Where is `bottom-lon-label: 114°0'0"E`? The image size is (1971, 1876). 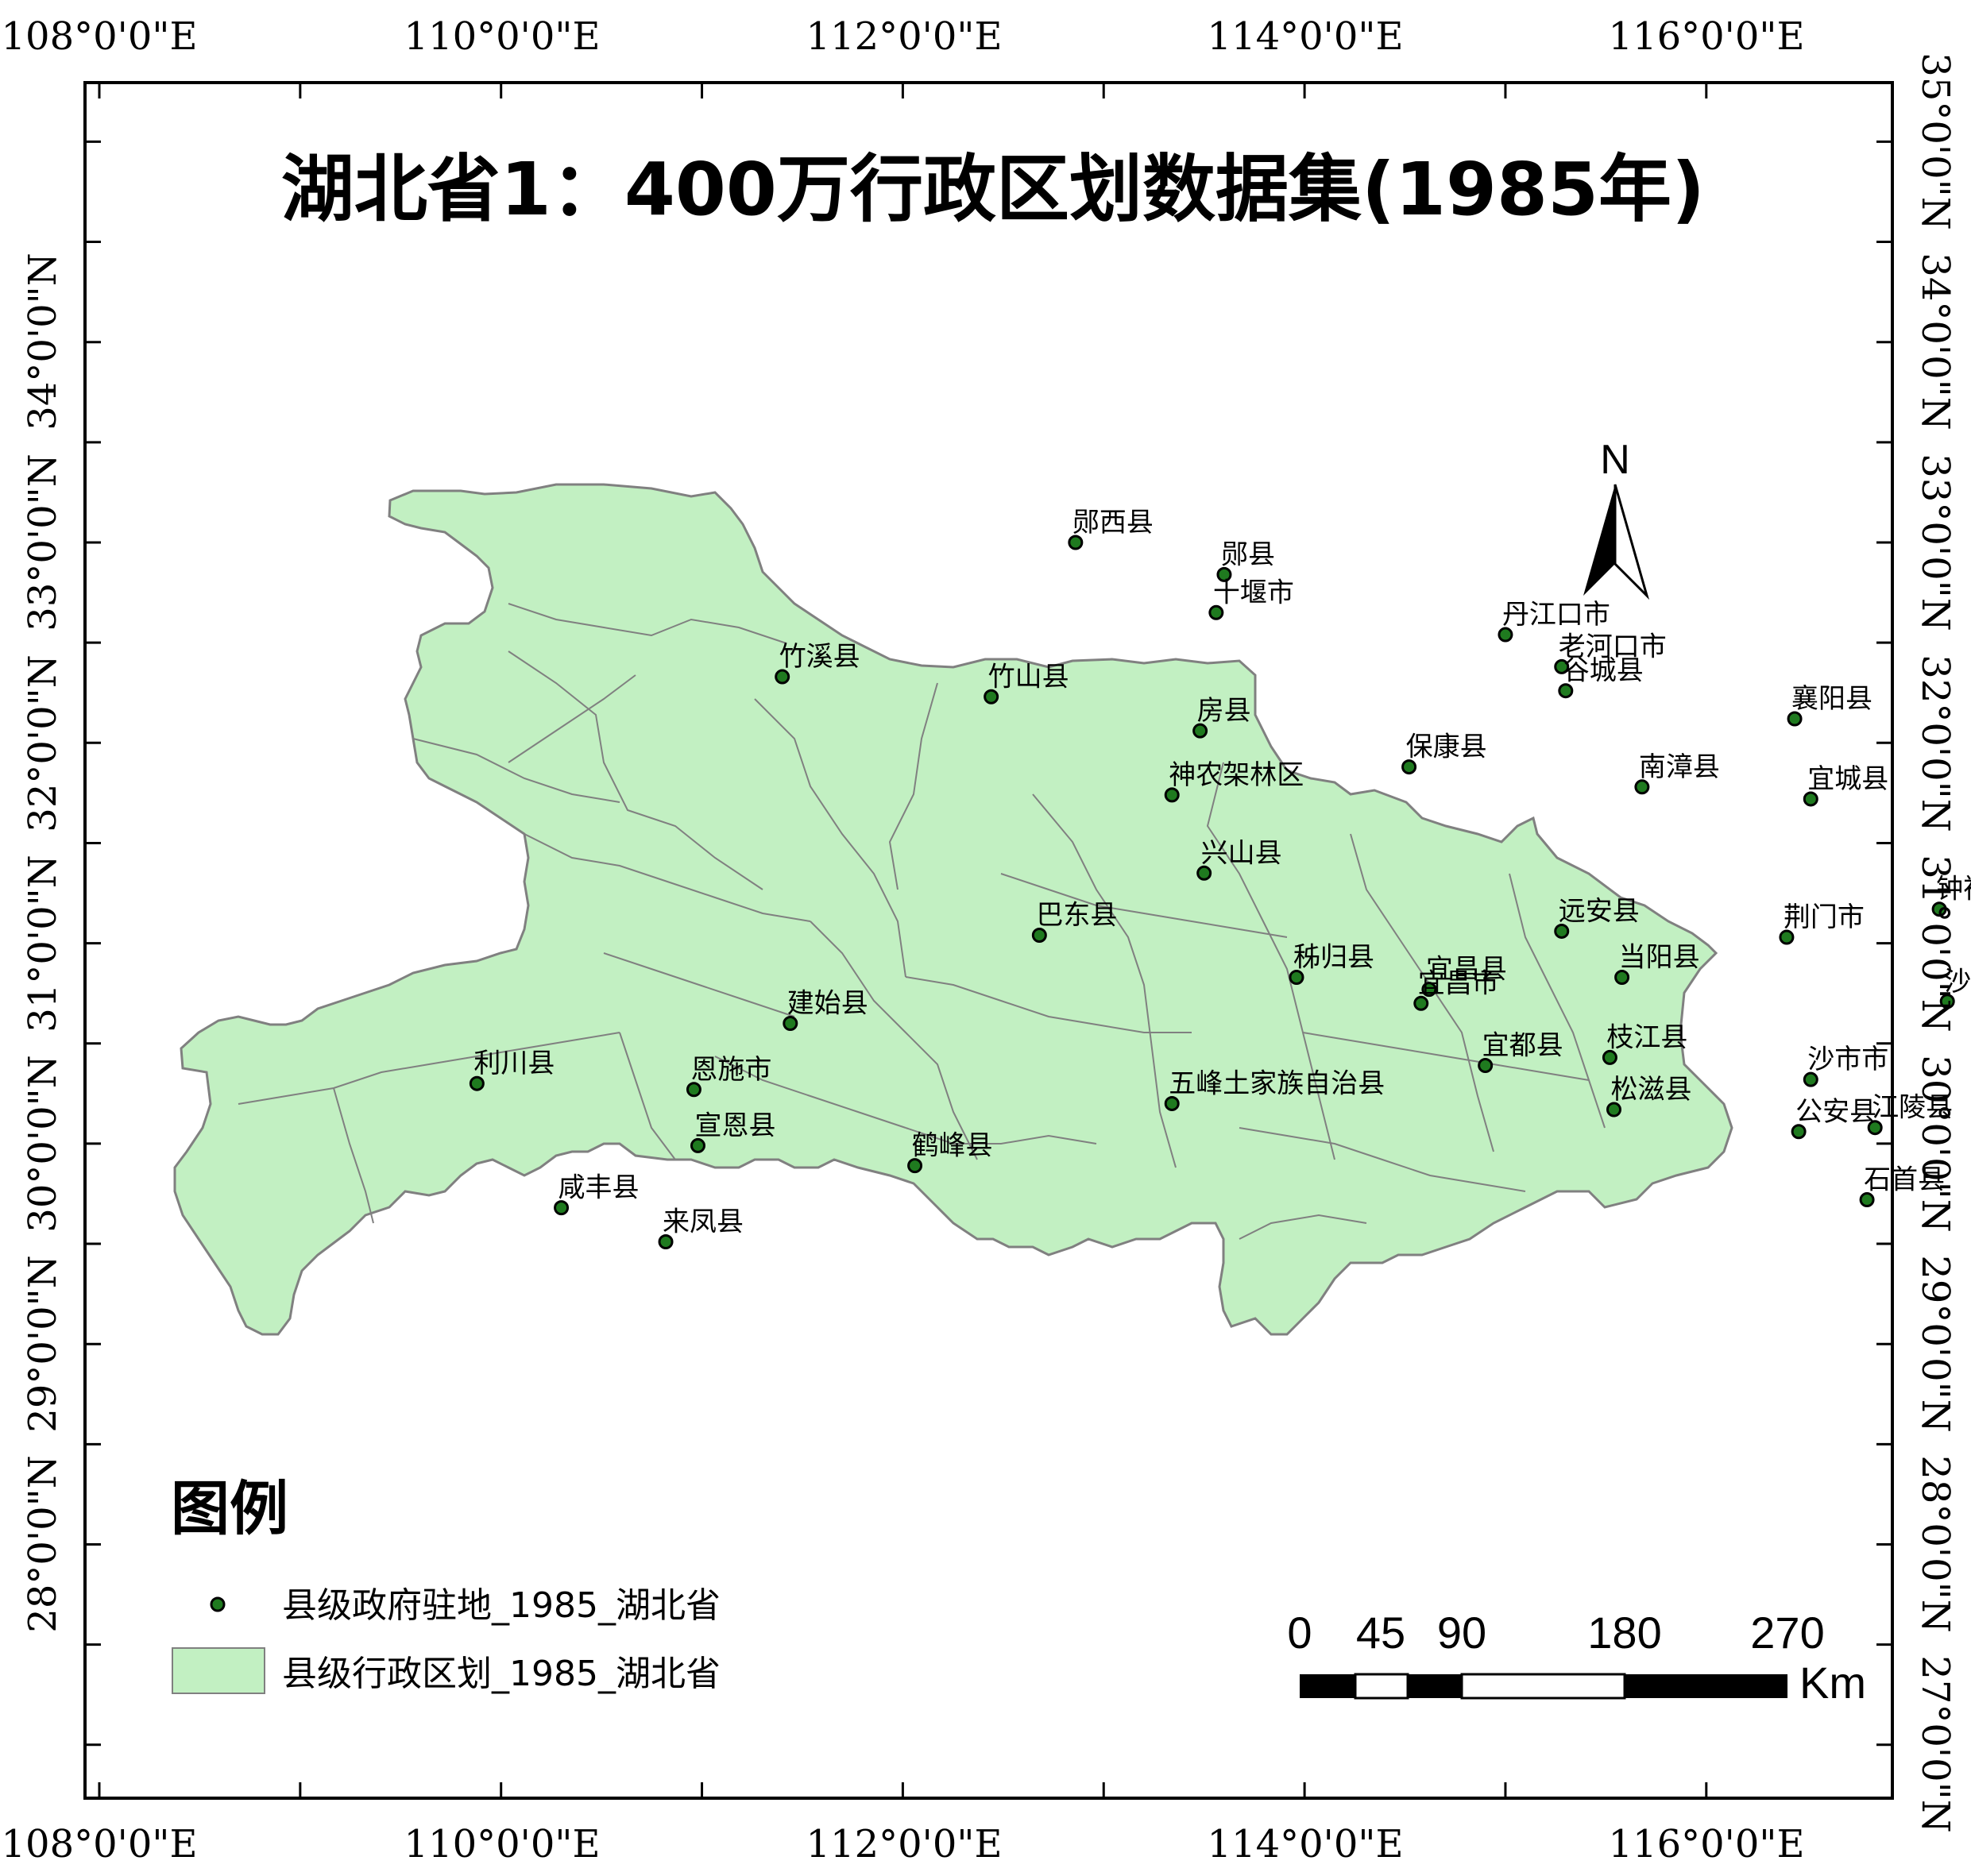
bottom-lon-label: 114°0'0"E is located at coordinates (1305, 1844).